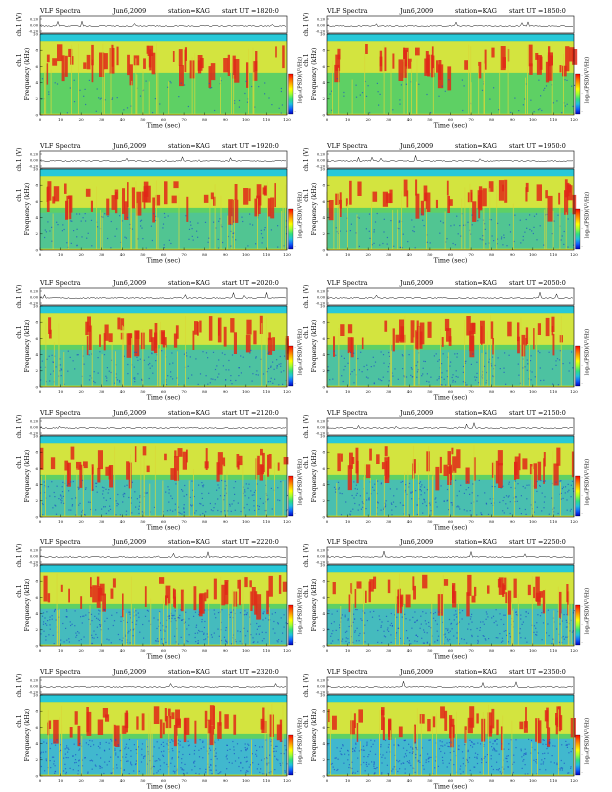 The height and width of the screenshot is (792, 612). I want to click on panel-start-time: start UT =2150:0, so click(537, 413).